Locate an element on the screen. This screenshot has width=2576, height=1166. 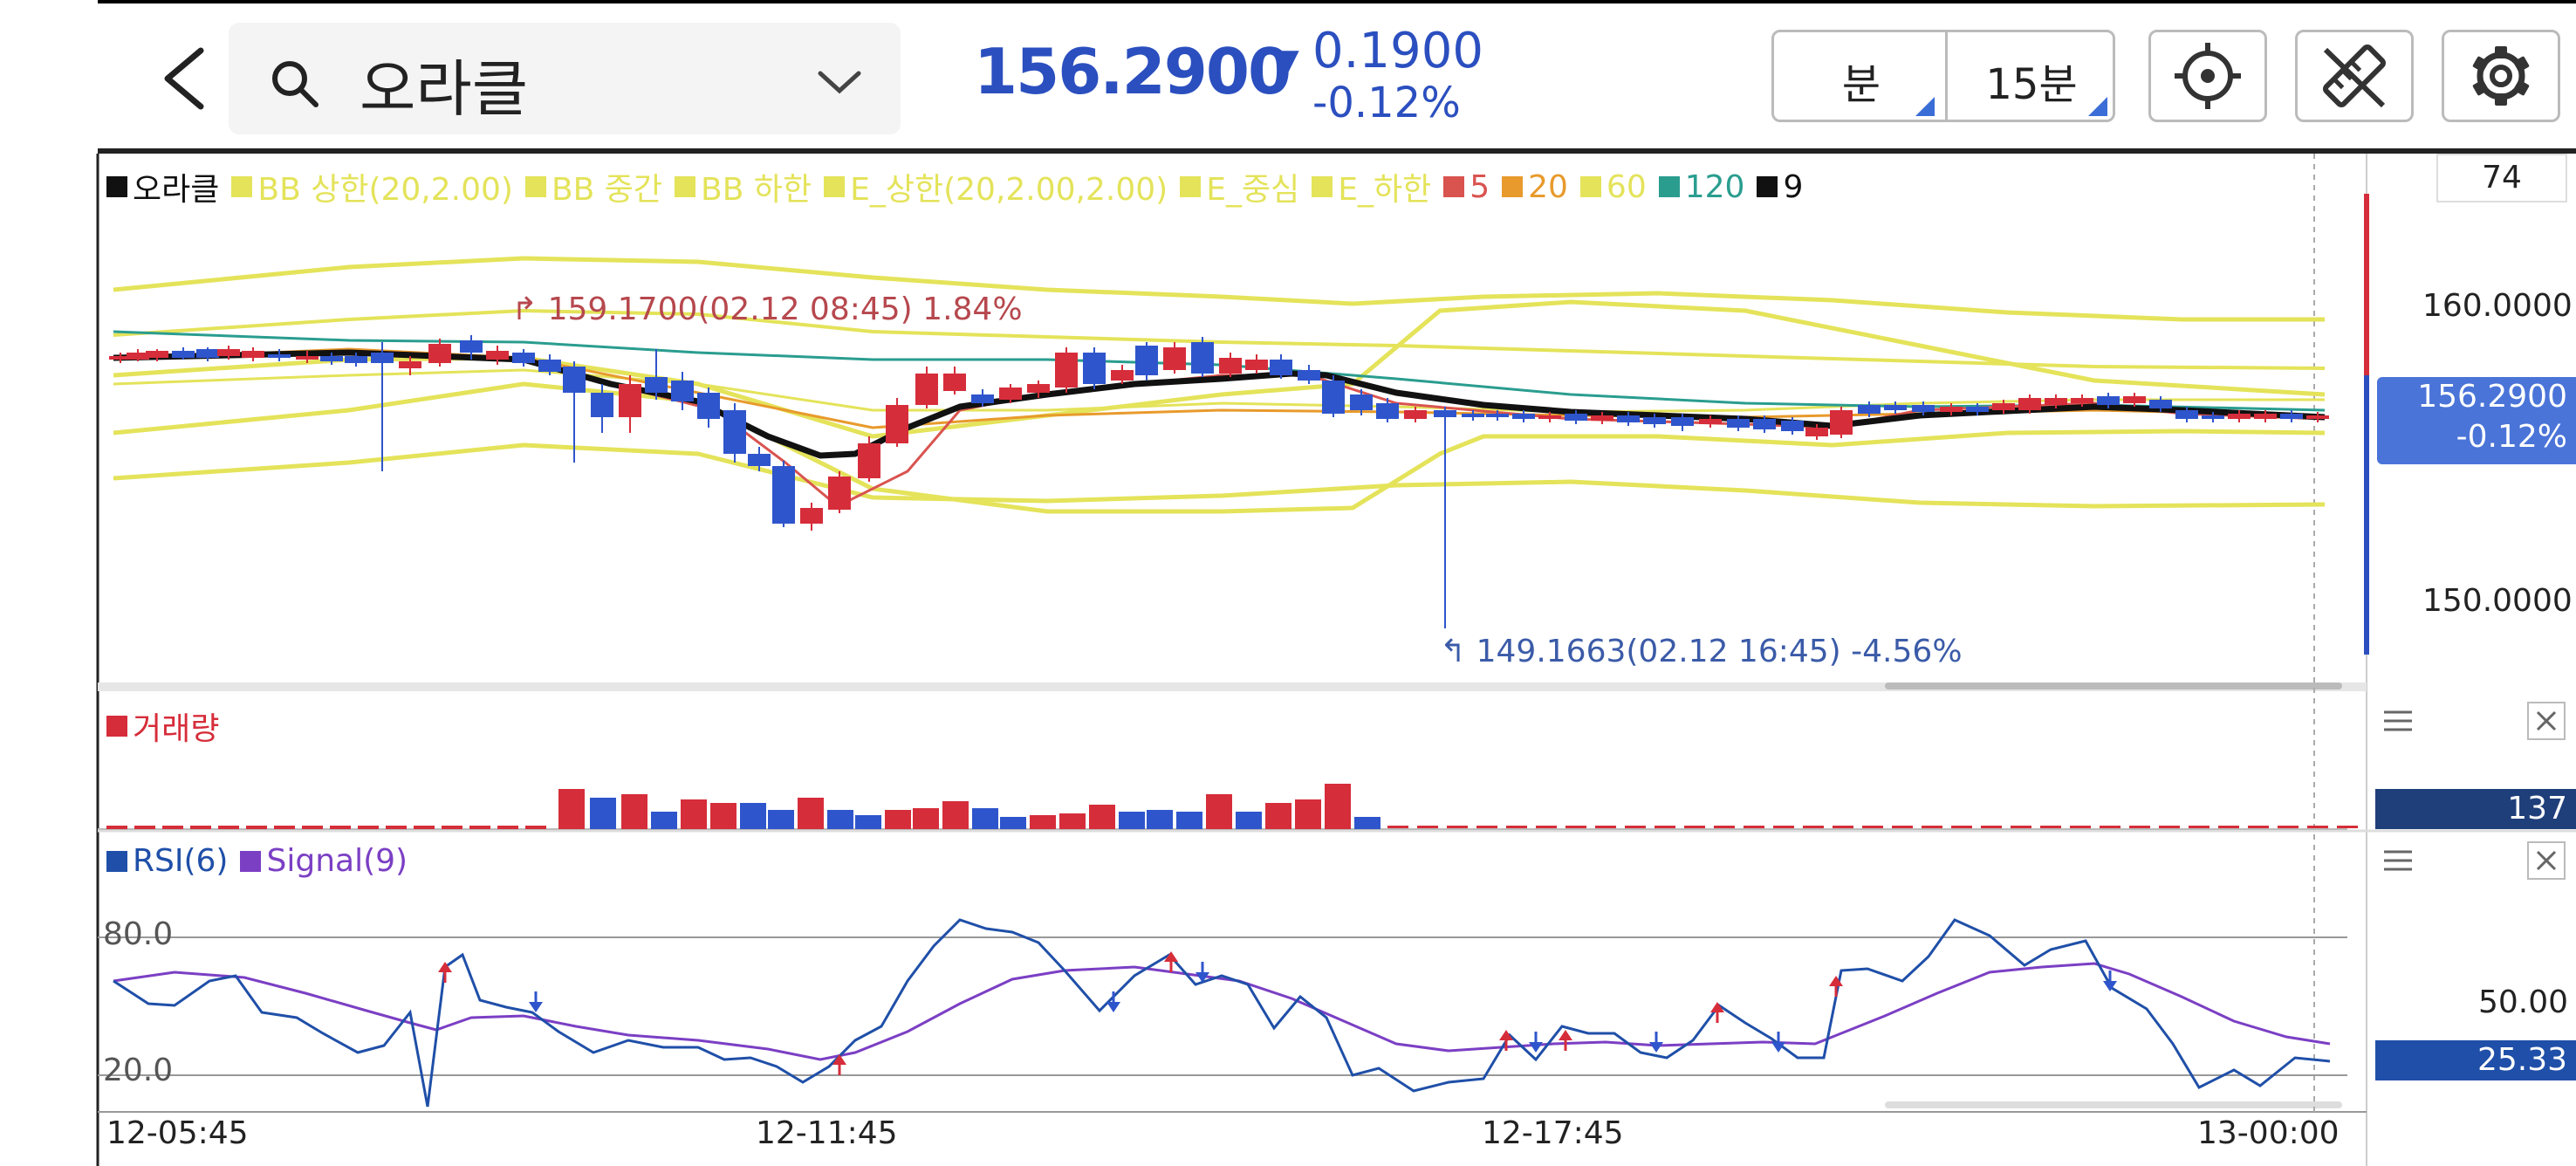
legend-label: E_하한 is located at coordinates (1385, 190).